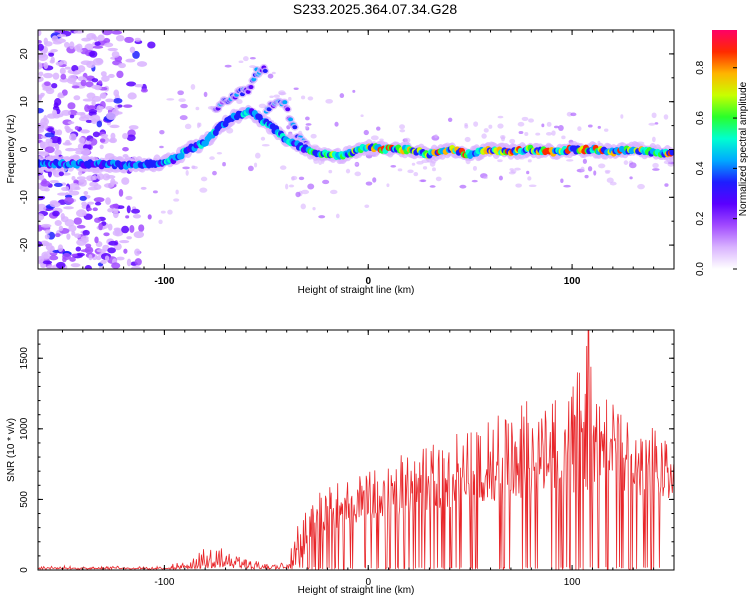  I want to click on snr-xlabel: Height of straight line (km), so click(356, 590).